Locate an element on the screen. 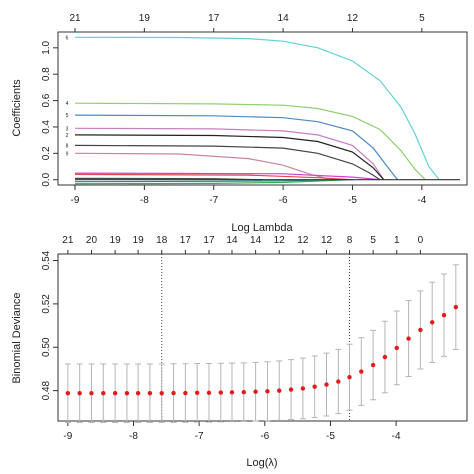 The image size is (474, 474). x-axis-label: Log(λ) is located at coordinates (261, 463).